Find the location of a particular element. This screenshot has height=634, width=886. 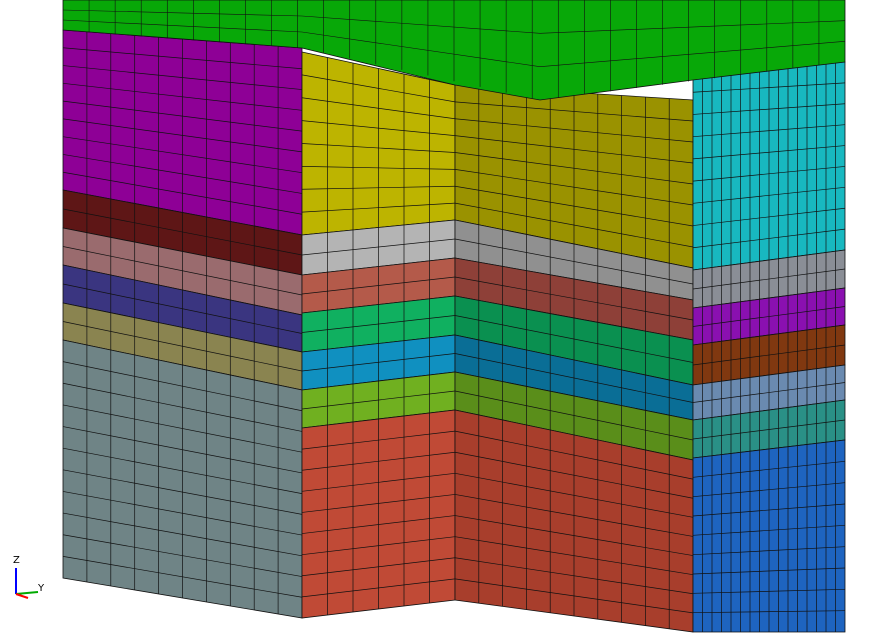

x-axis is located at coordinates (22, 596).